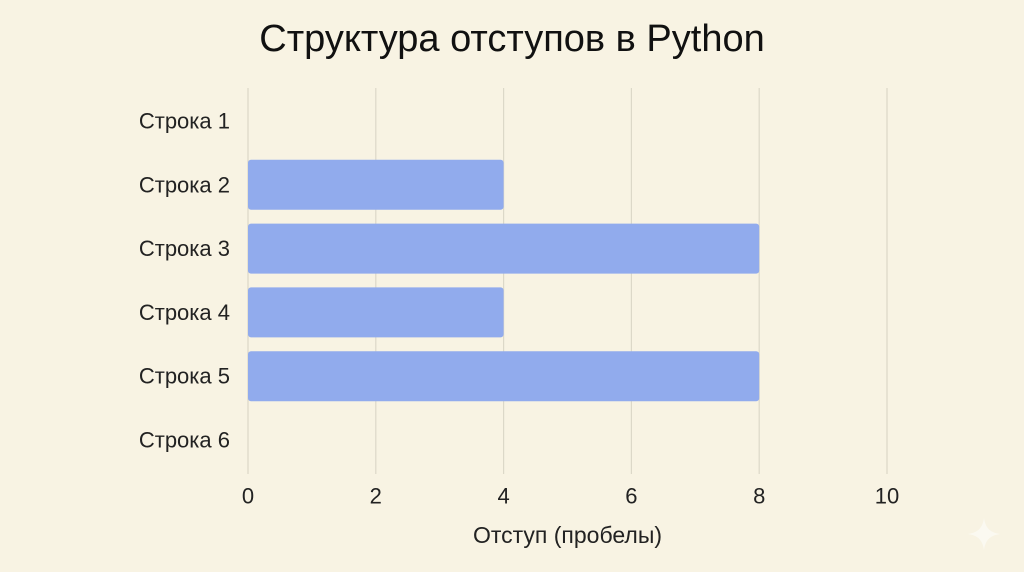  What do you see at coordinates (512, 39) in the screenshot?
I see `chart-title: Структура отступов в Python` at bounding box center [512, 39].